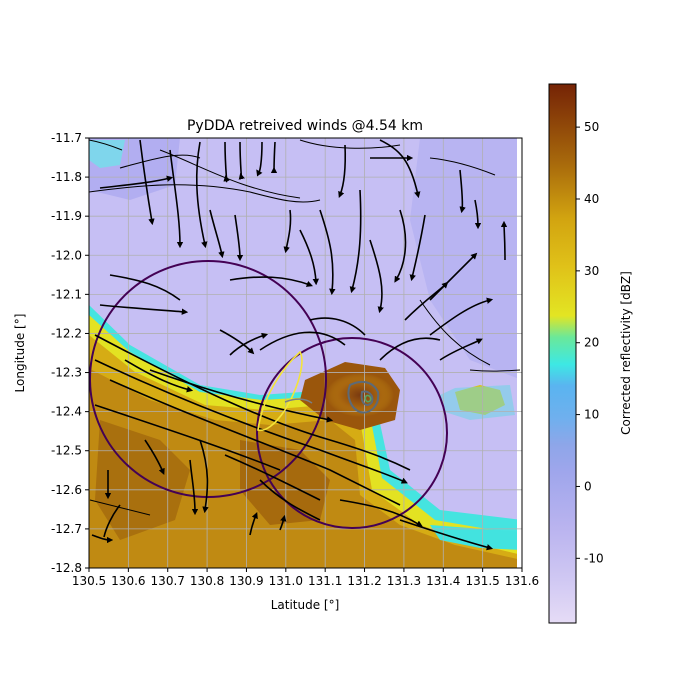 This screenshot has height=700, width=700. Describe the element at coordinates (66, 568) in the screenshot. I see `y-tick-label: -12.8` at that location.